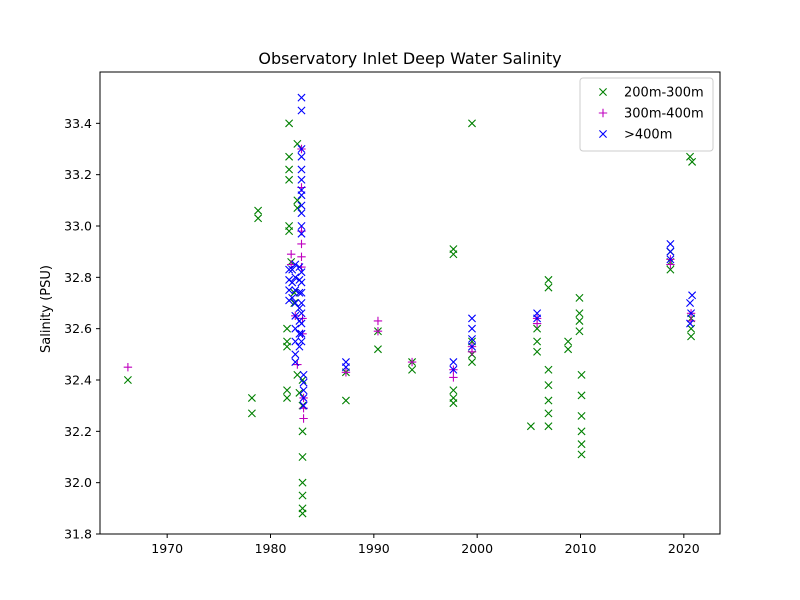  What do you see at coordinates (78, 431) in the screenshot?
I see `y-tick-label: 32.2` at bounding box center [78, 431].